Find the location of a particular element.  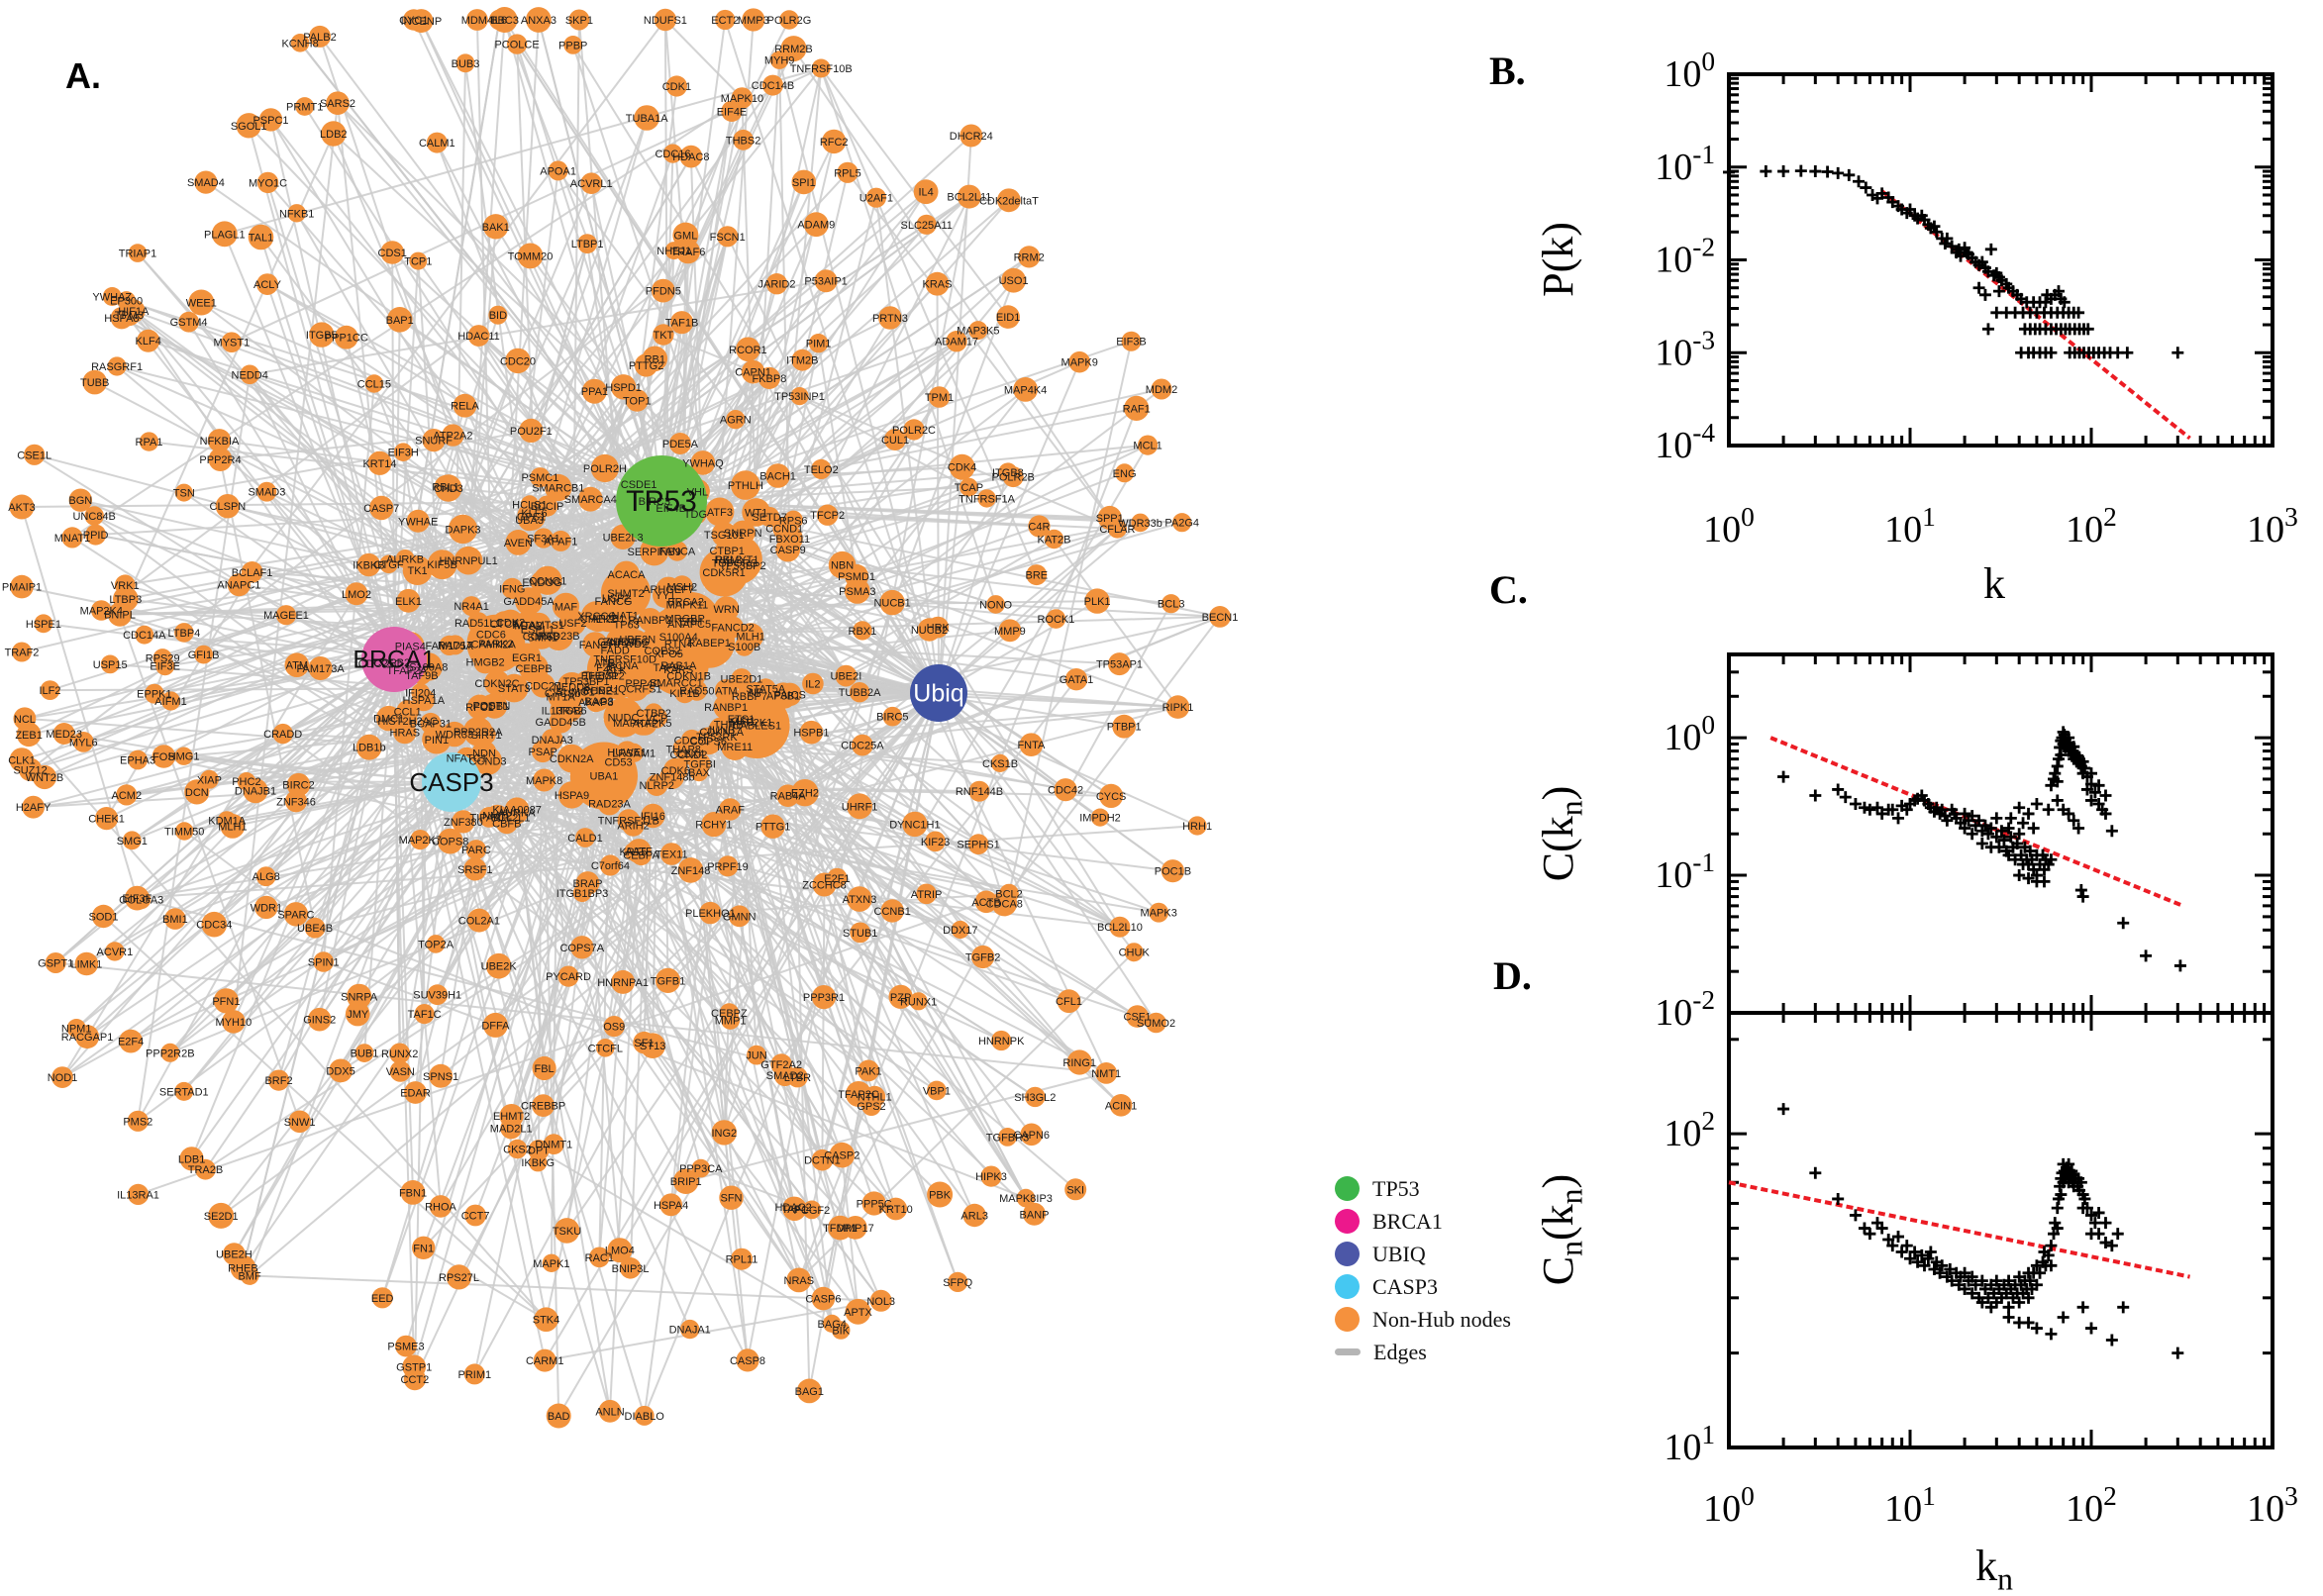

x-axis-label: kn is located at coordinates (1994, 1569).